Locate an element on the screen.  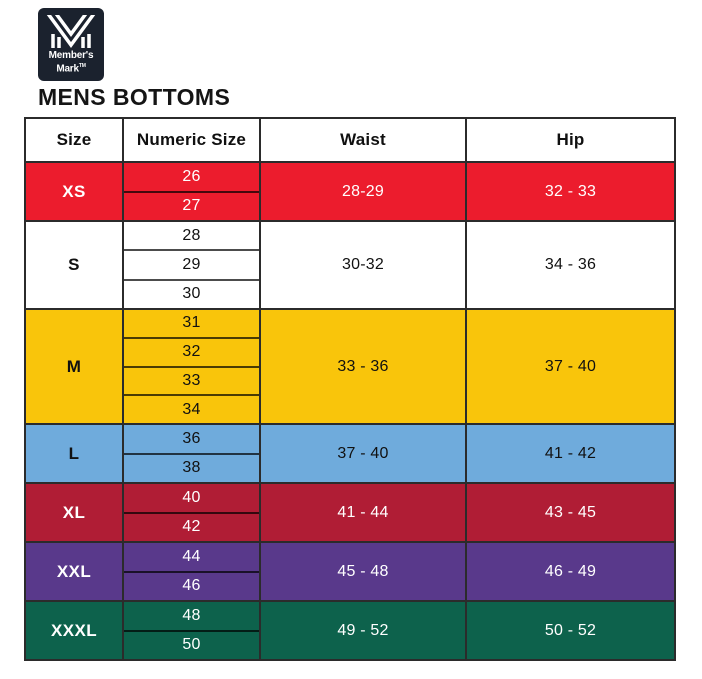
numeric-size-cell: 26 27 is located at coordinates (190, 191).